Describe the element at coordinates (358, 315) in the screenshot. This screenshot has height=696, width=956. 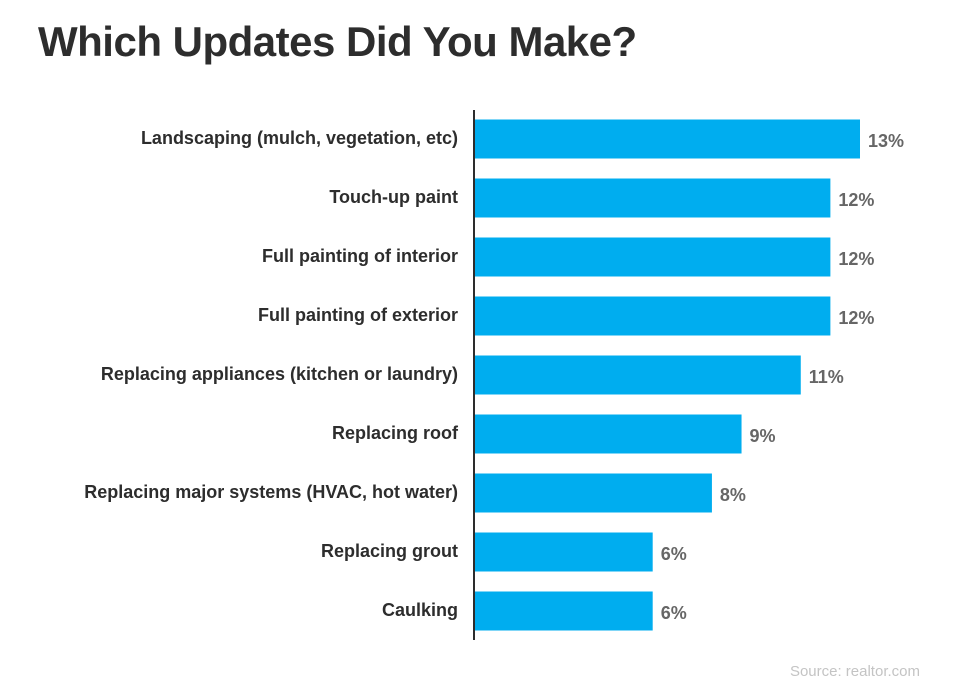
I see `category-label-full-painting-of-exterior: Full painting of exterior` at that location.